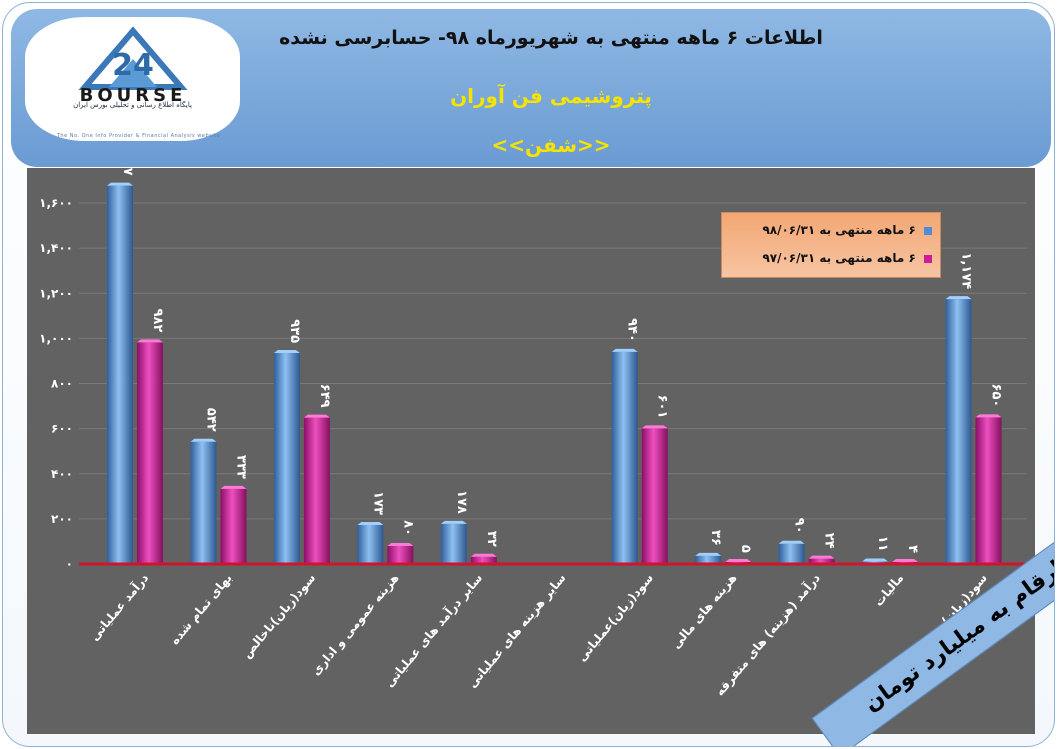 The height and width of the screenshot is (749, 1057). Describe the element at coordinates (928, 258) in the screenshot. I see `legend-swatch-pink` at that location.